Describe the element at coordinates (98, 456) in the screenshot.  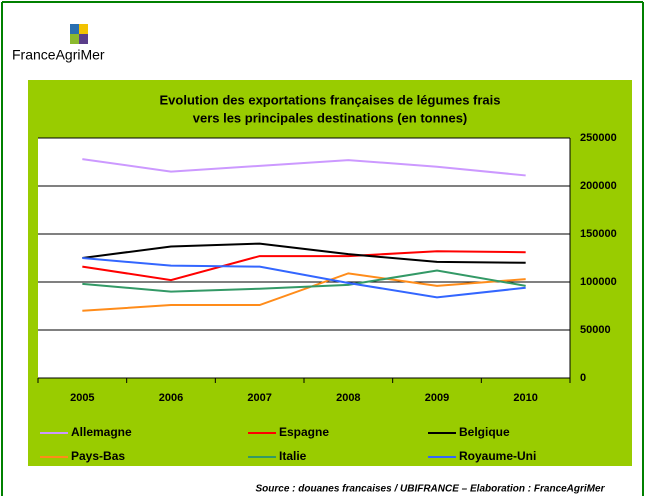
I see `legend-label: Pays-Bas` at that location.